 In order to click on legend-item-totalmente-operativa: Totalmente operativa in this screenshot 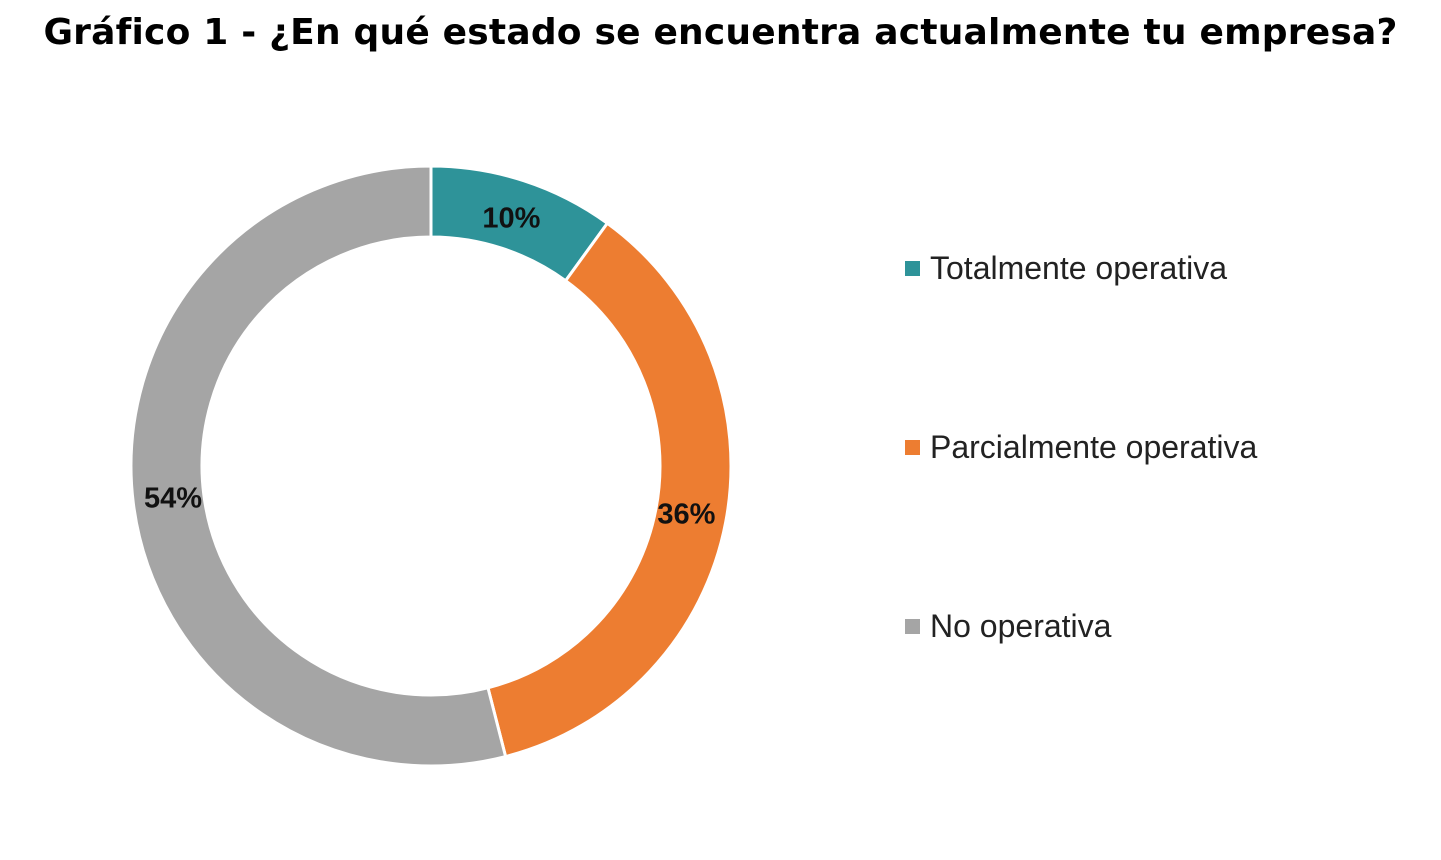, I will do `click(1066, 268)`.